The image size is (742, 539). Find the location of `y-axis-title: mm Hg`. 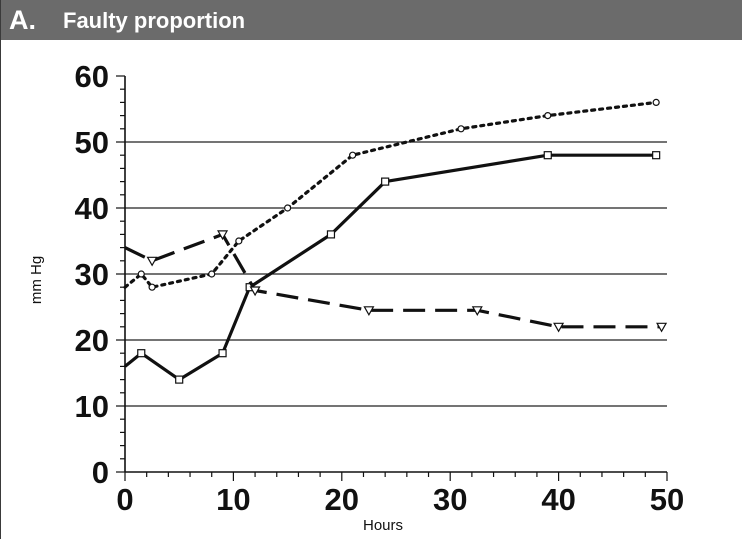

y-axis-title: mm Hg is located at coordinates (36, 280).